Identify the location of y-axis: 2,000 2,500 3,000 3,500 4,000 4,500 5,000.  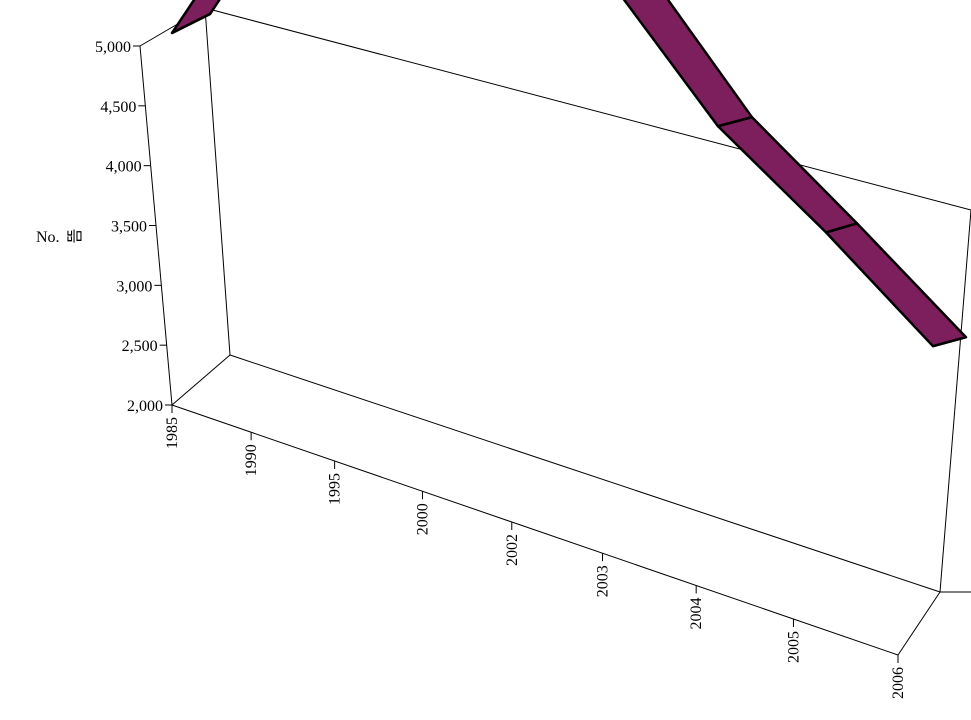
(133, 227).